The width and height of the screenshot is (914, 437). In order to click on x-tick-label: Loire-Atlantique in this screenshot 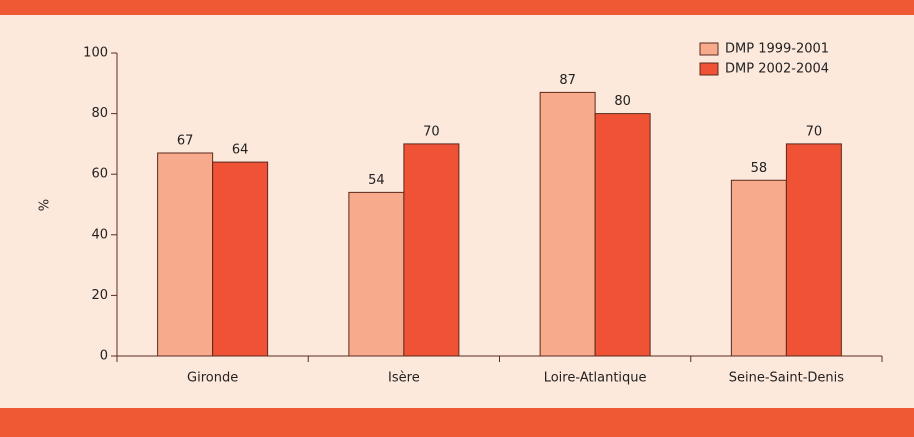, I will do `click(595, 378)`.